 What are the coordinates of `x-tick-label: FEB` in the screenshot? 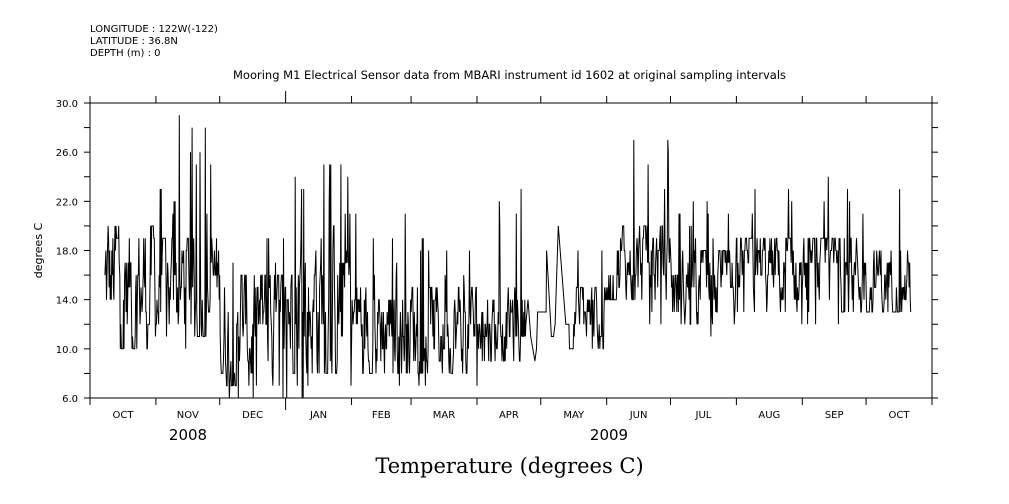 It's located at (381, 415).